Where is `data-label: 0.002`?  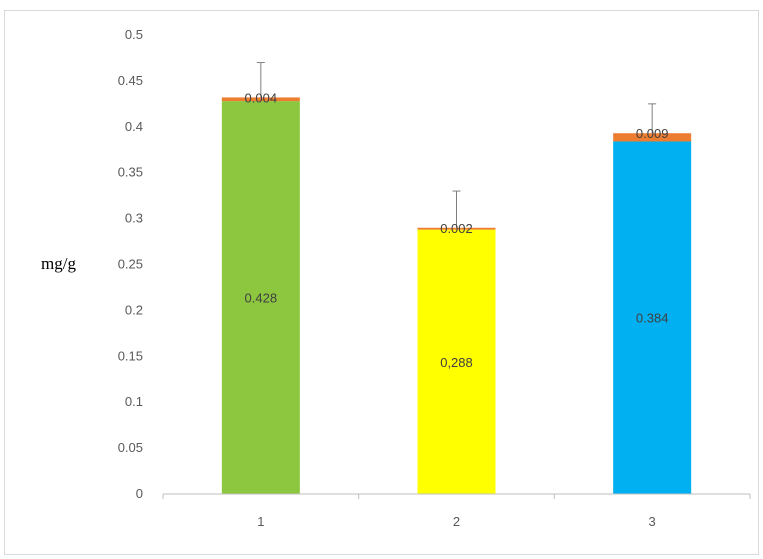 data-label: 0.002 is located at coordinates (456, 228).